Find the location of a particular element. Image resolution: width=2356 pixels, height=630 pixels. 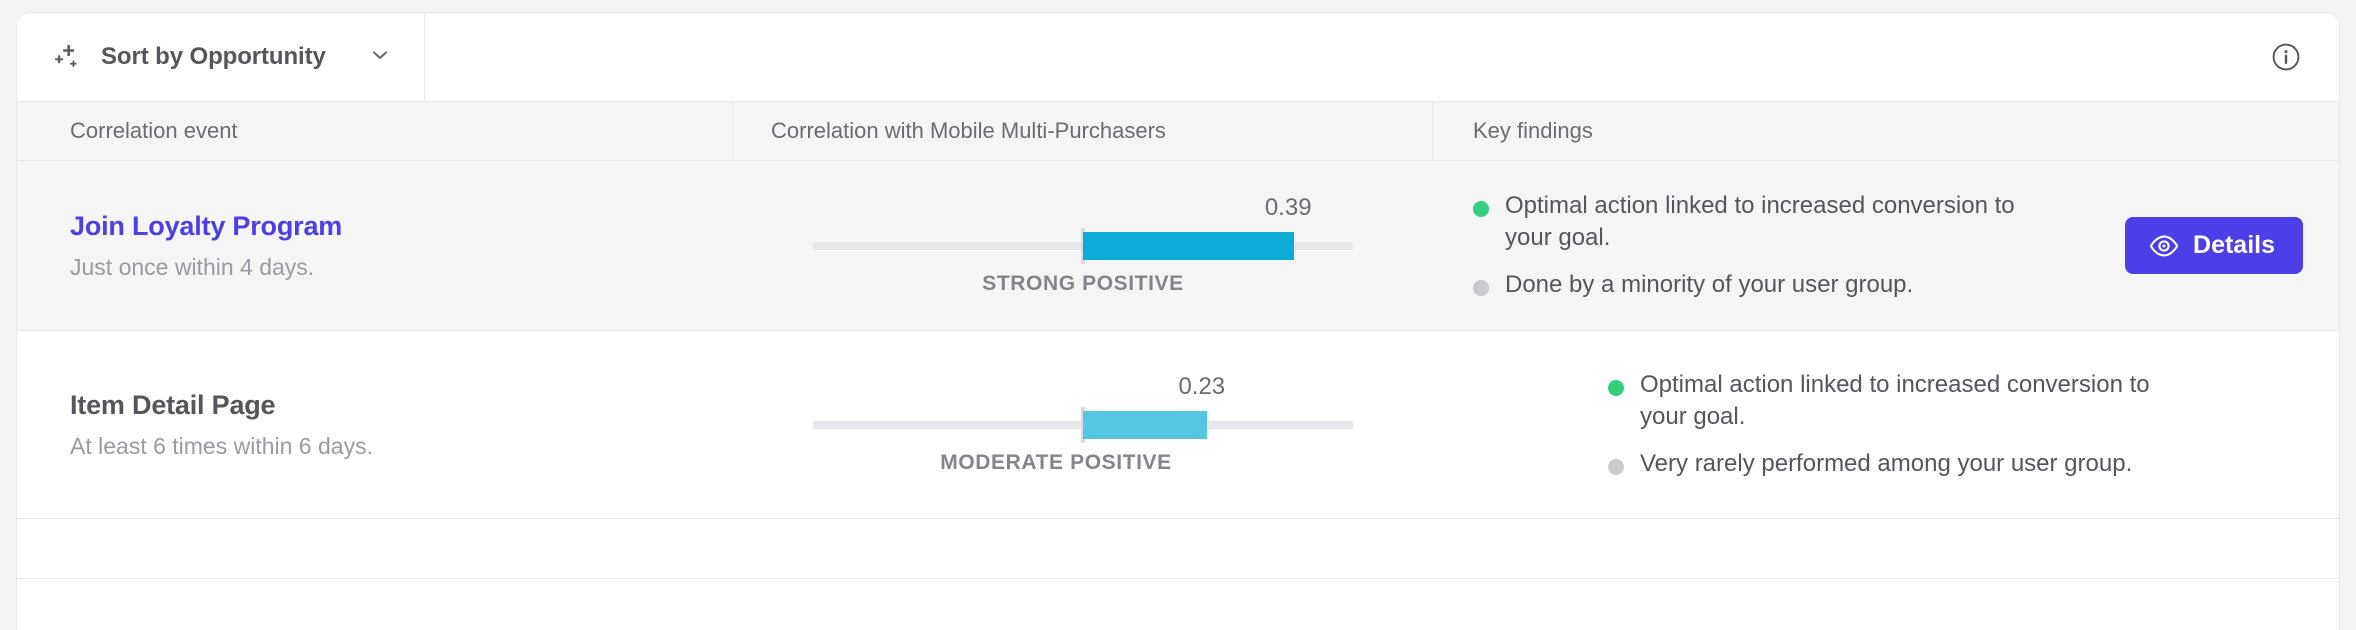

chevron-down-icon is located at coordinates (367, 57).